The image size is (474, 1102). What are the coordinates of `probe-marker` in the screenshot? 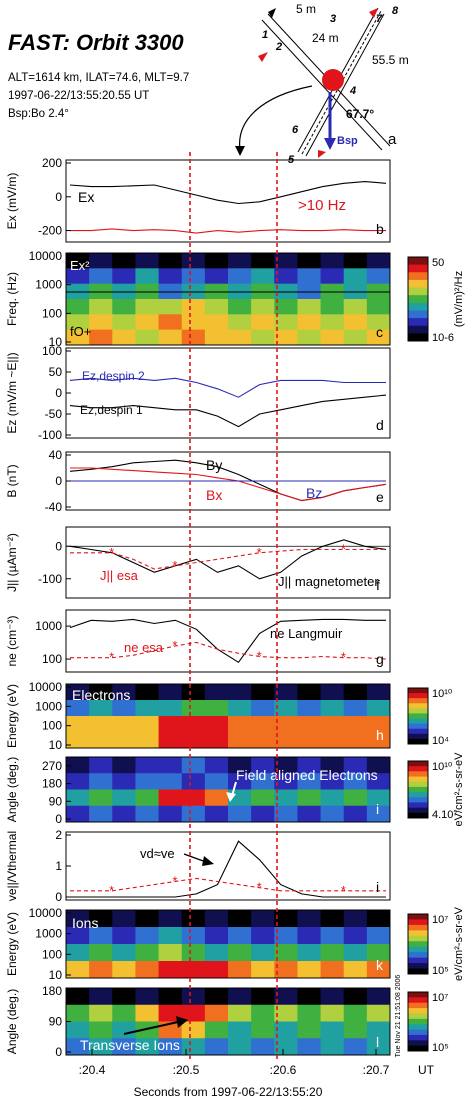 It's located at (263, 57).